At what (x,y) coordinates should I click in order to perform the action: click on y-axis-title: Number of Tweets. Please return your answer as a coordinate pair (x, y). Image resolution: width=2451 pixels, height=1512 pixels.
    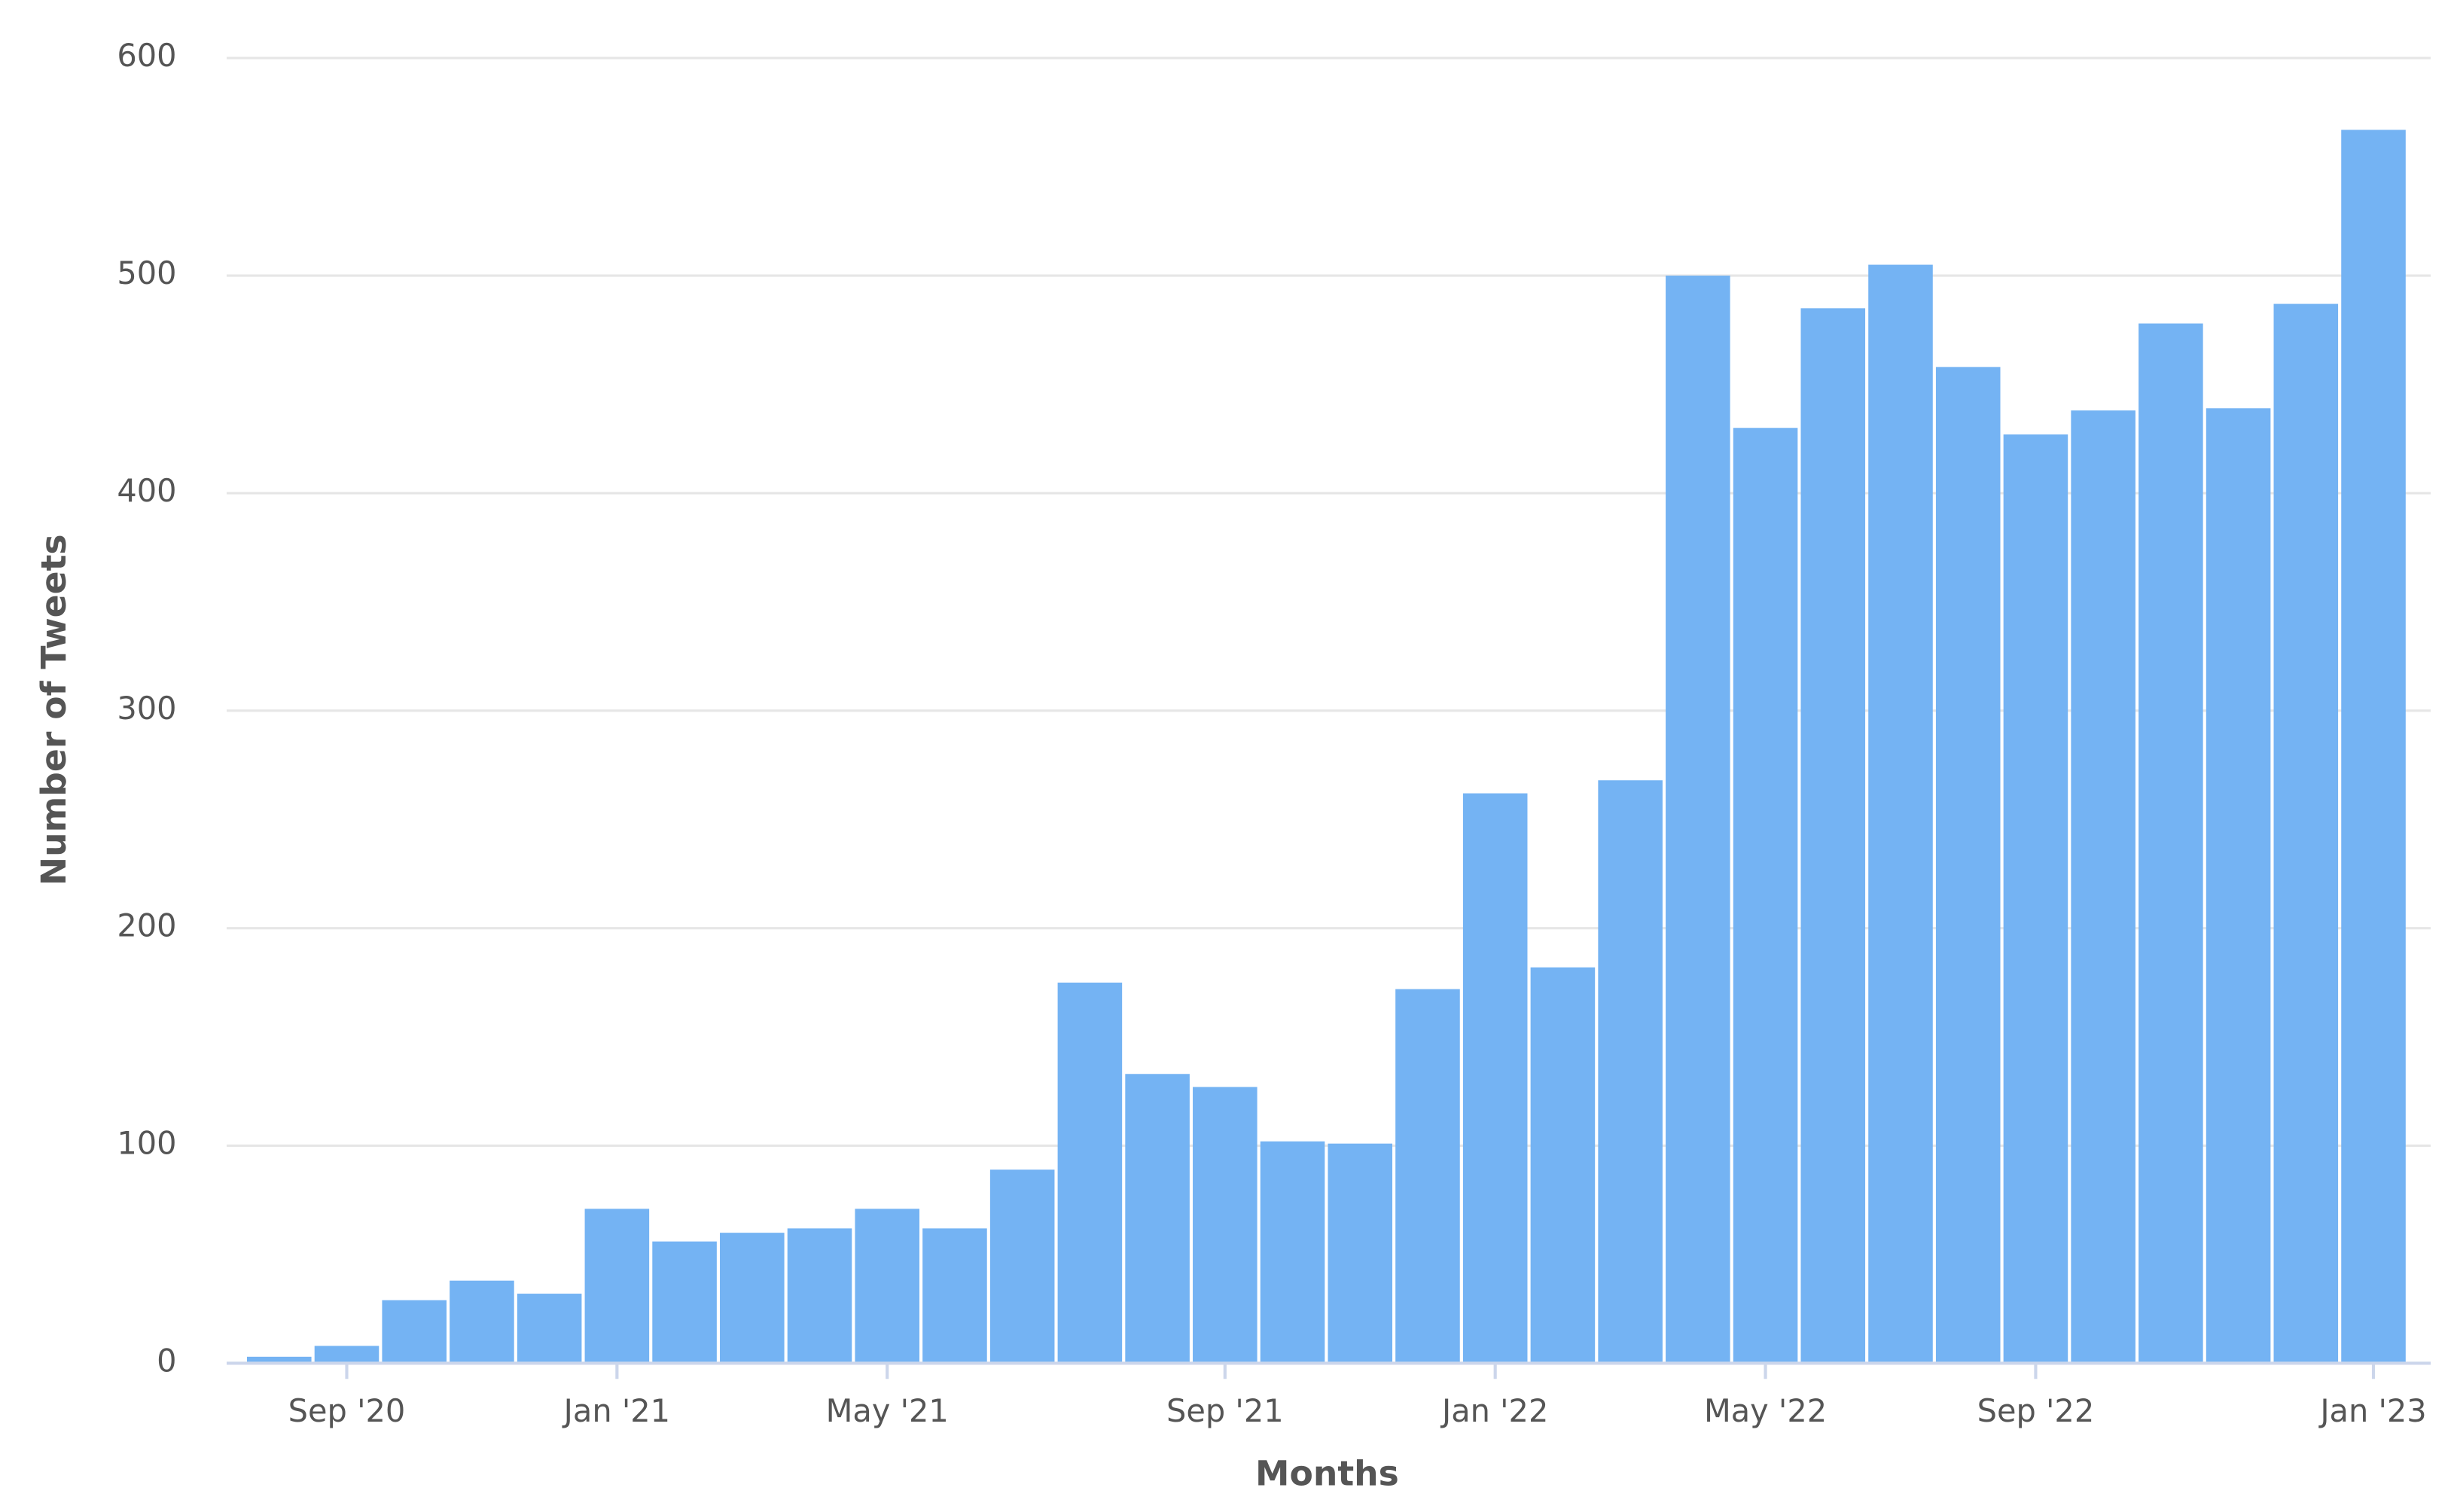
    Looking at the image, I should click on (54, 710).